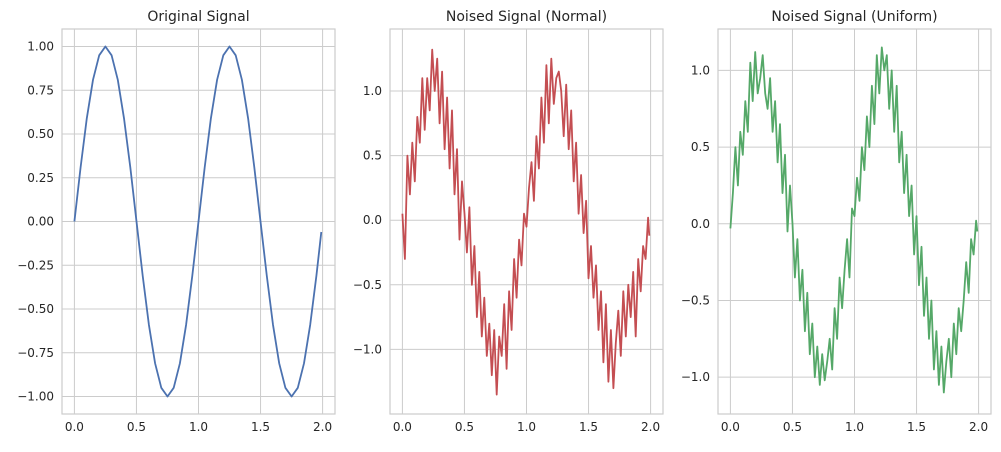  I want to click on y-tick-label: −0.25, so click(35, 265).